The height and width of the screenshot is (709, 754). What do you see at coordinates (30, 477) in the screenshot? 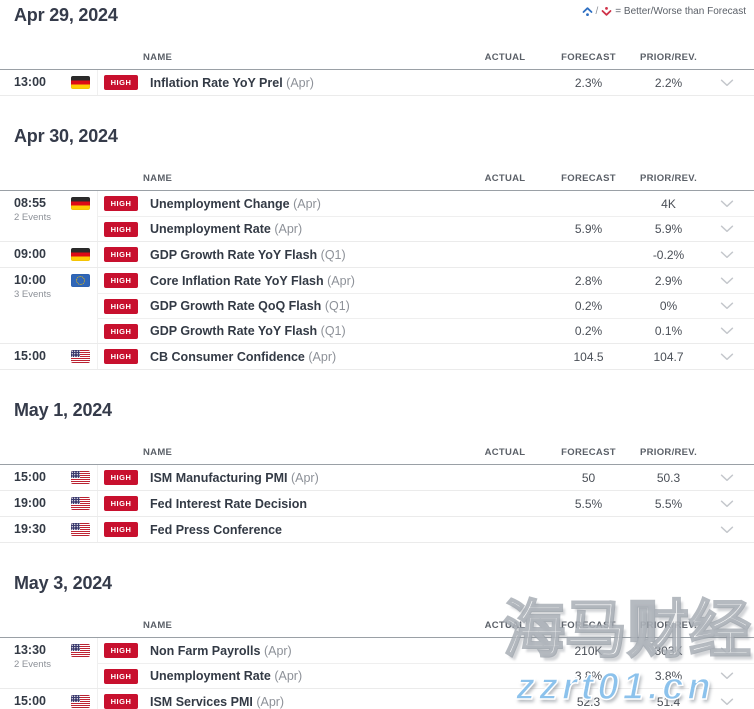
I see `event-time: 15:00` at bounding box center [30, 477].